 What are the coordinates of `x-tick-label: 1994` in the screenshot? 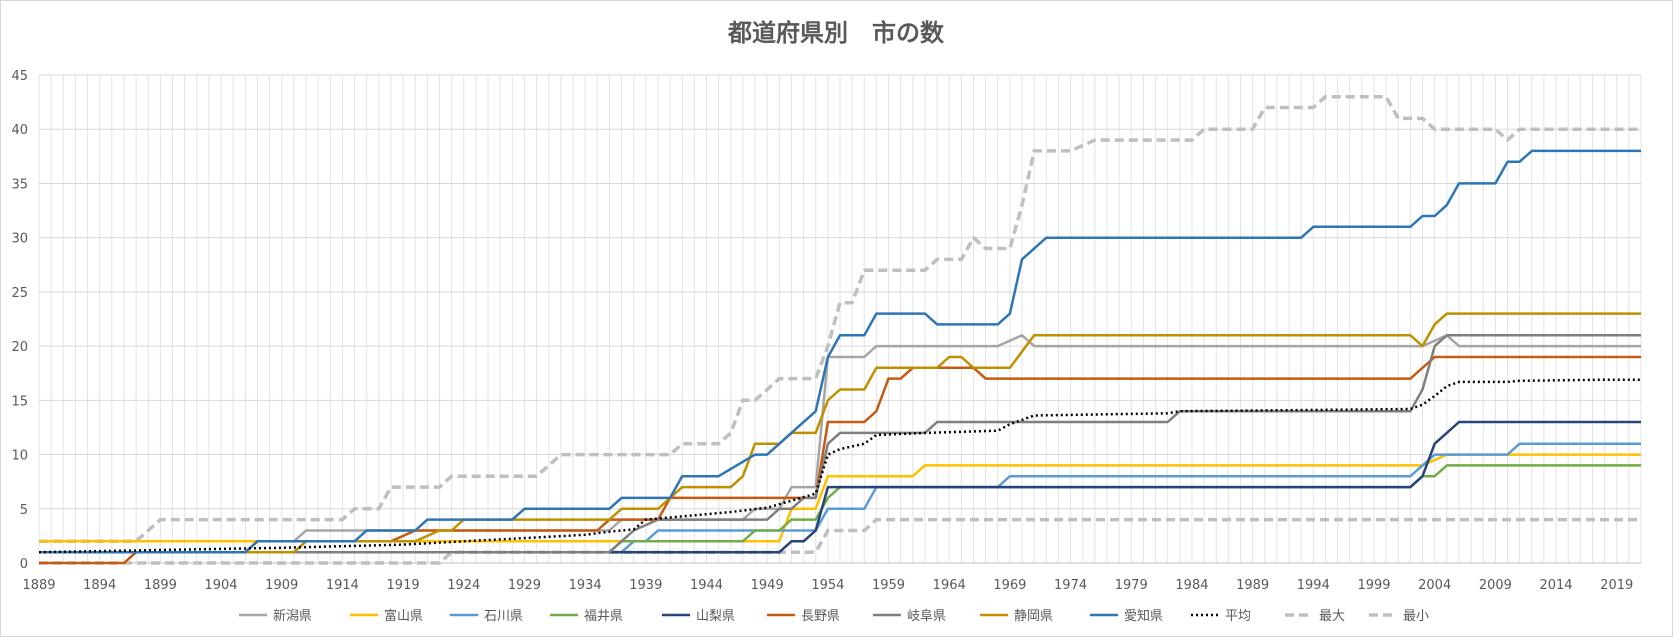 It's located at (1313, 585).